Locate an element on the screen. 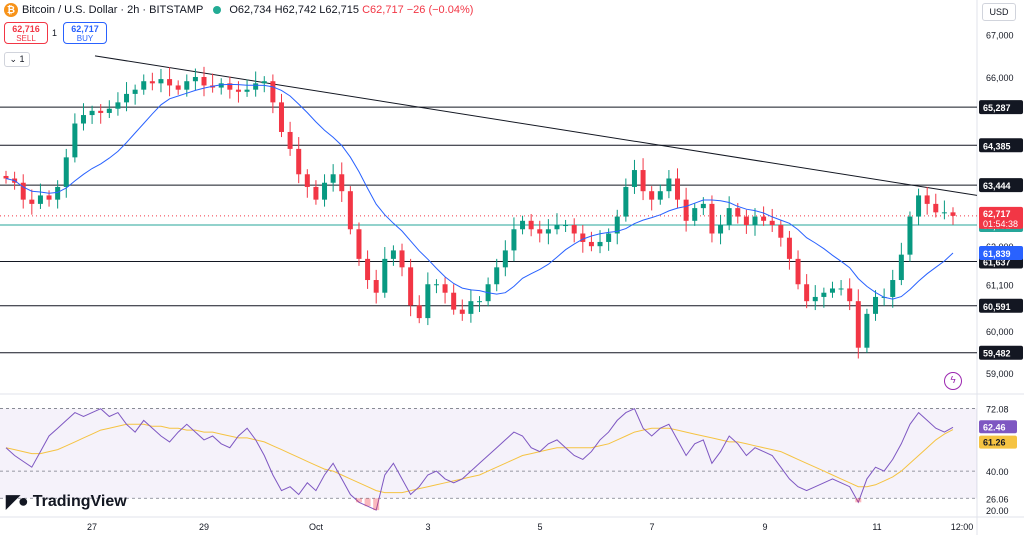 The width and height of the screenshot is (1024, 535). currency-selector: USD is located at coordinates (999, 12).